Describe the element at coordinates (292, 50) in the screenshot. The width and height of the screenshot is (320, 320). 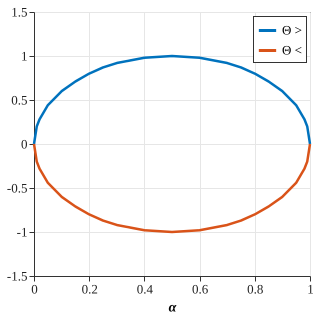
I see `legend-label: Θ <` at that location.